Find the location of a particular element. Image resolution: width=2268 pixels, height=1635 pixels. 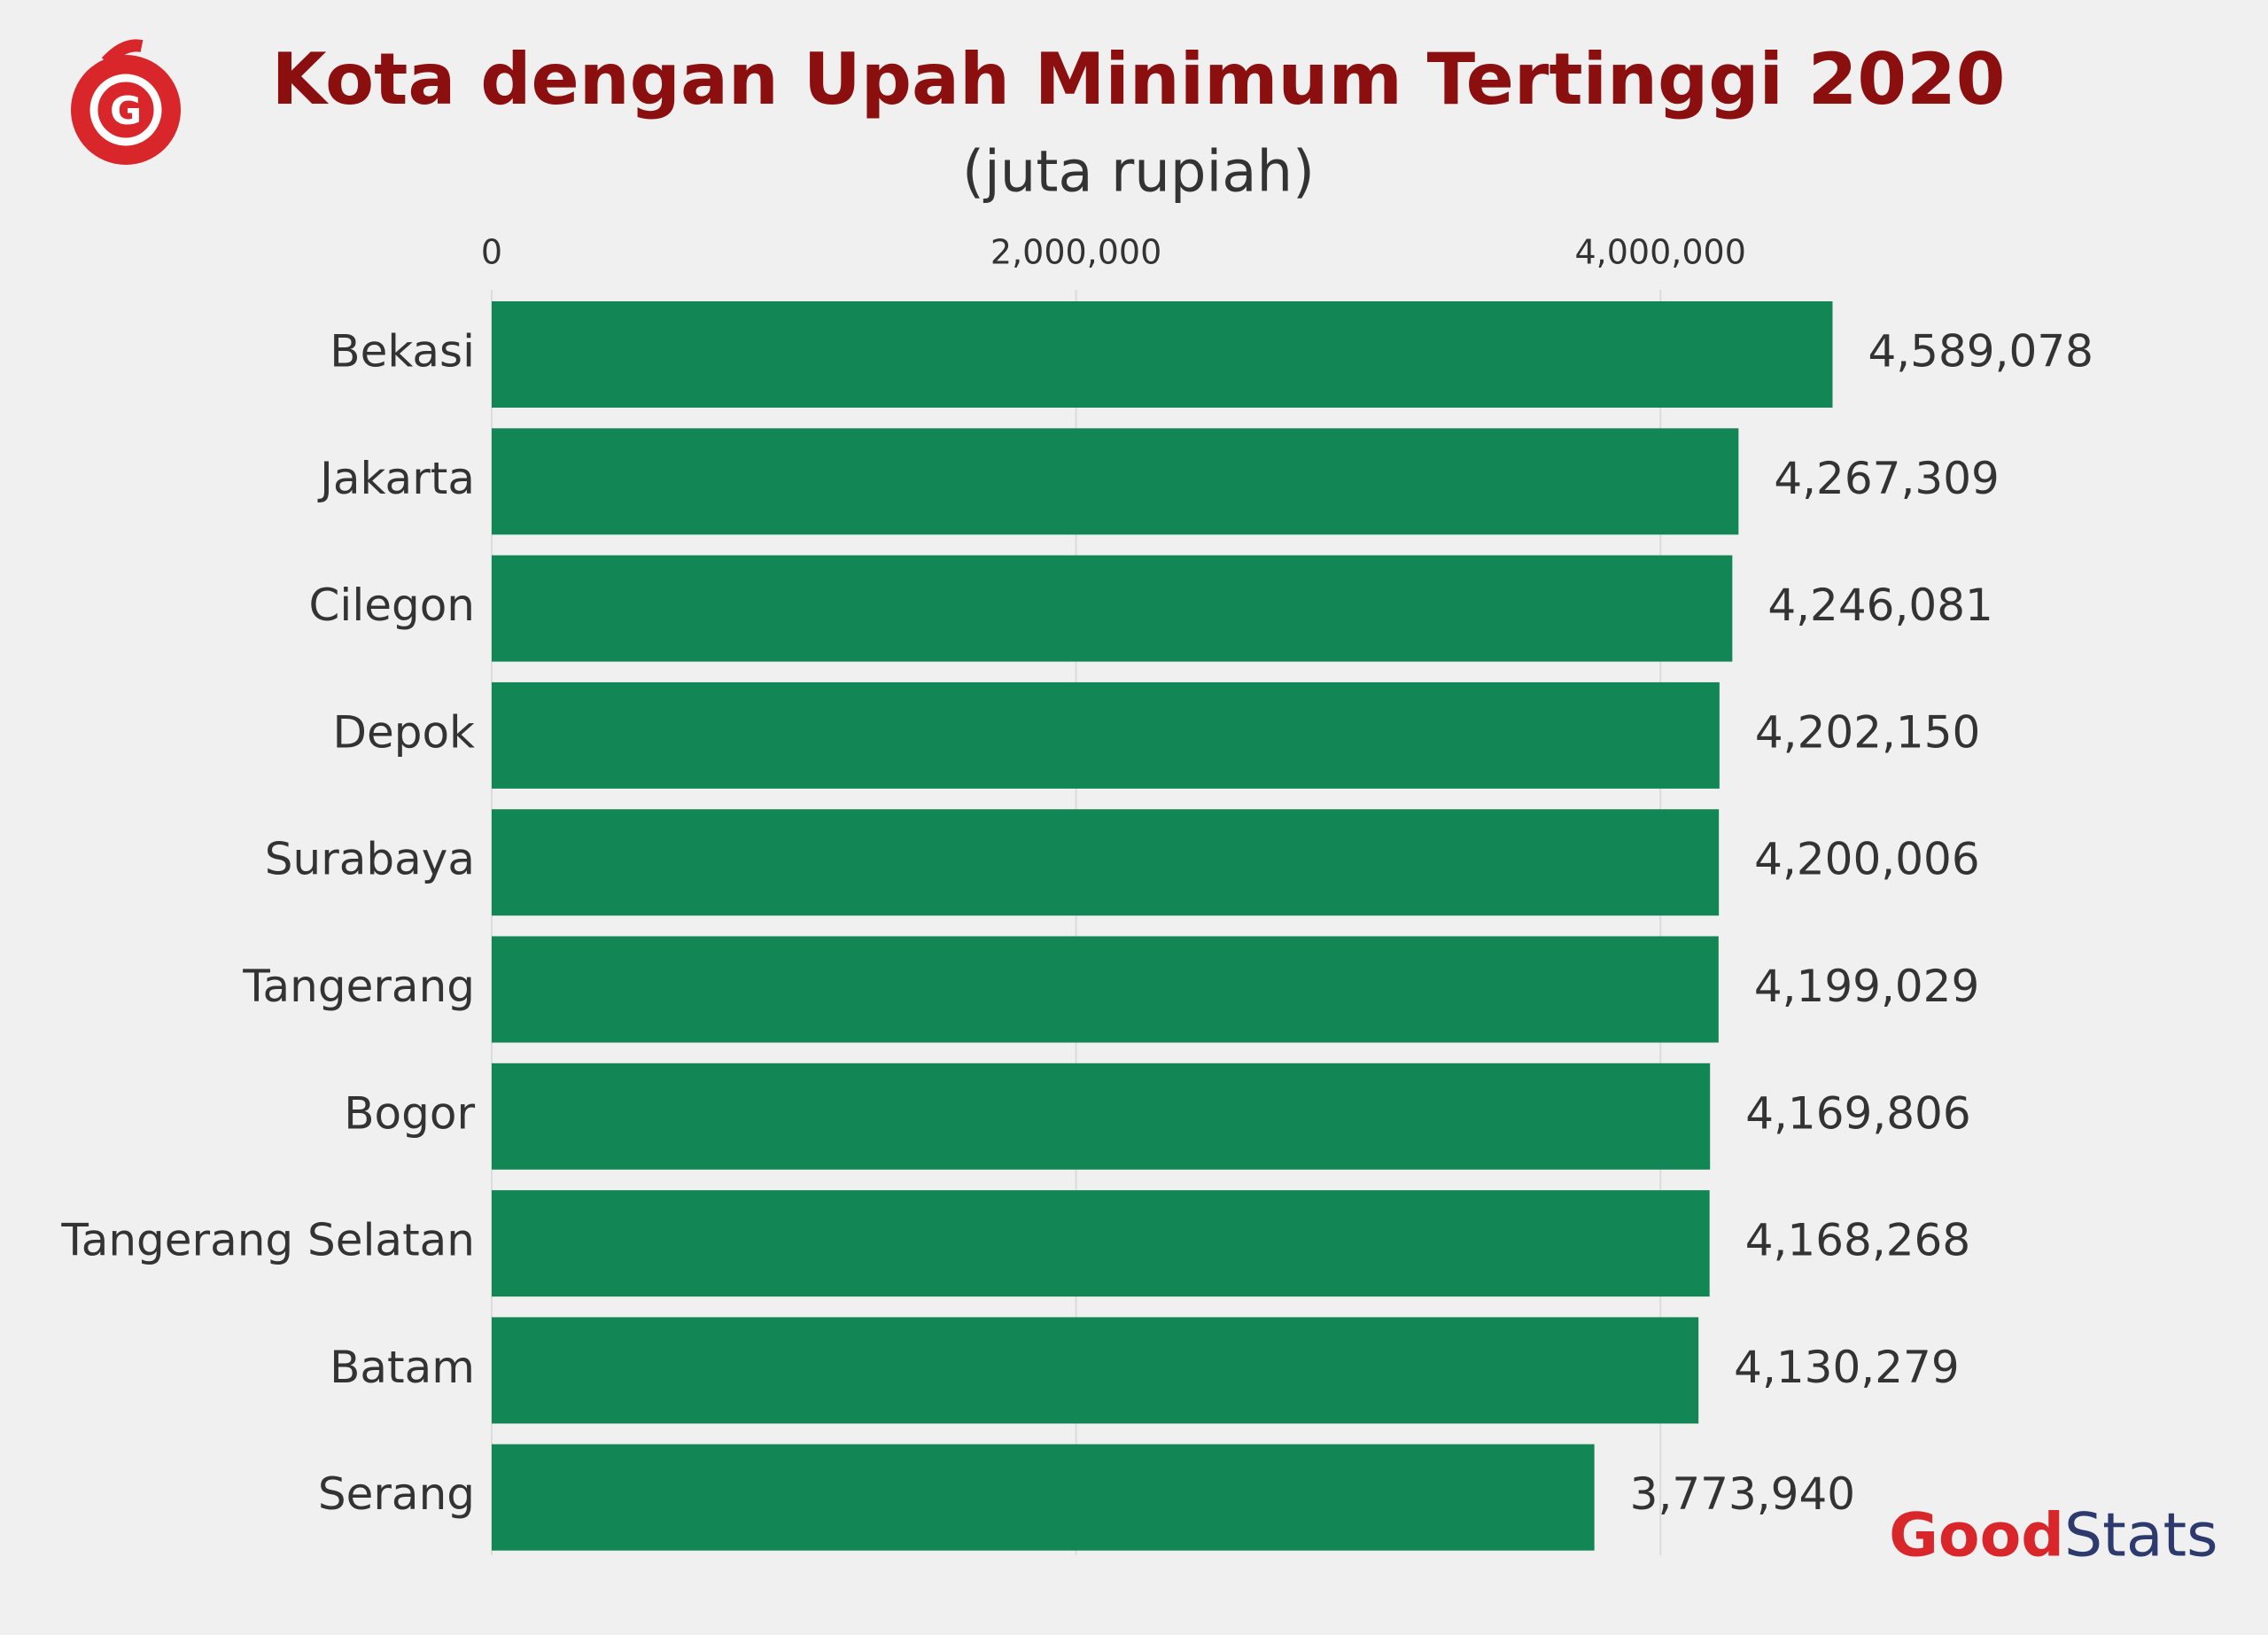

value-label: 4,589,078 is located at coordinates (1980, 352).